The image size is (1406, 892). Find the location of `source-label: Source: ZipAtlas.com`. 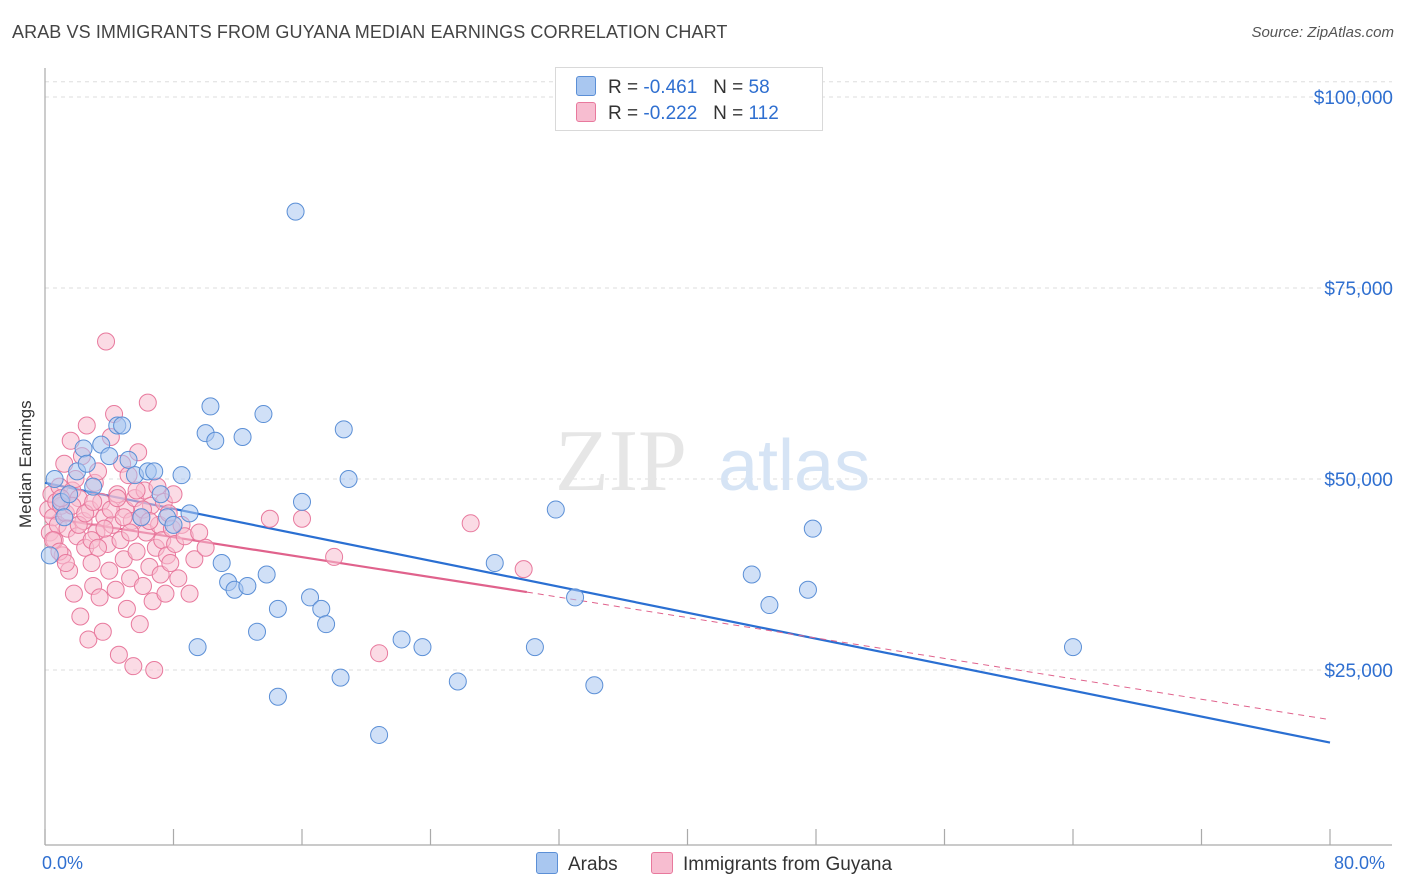

source-label: Source: ZipAtlas.com is located at coordinates (1322, 32).